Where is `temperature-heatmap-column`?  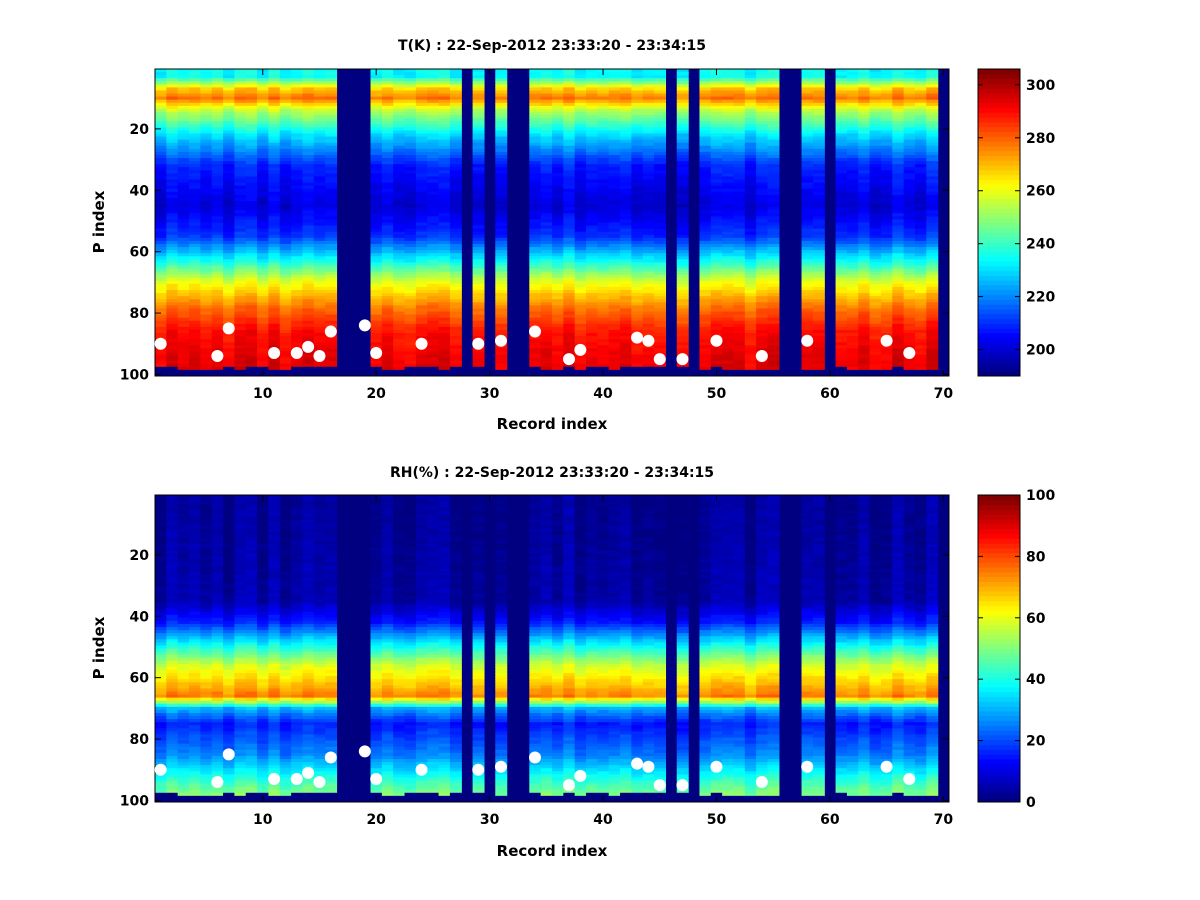 temperature-heatmap-column is located at coordinates (376, 222).